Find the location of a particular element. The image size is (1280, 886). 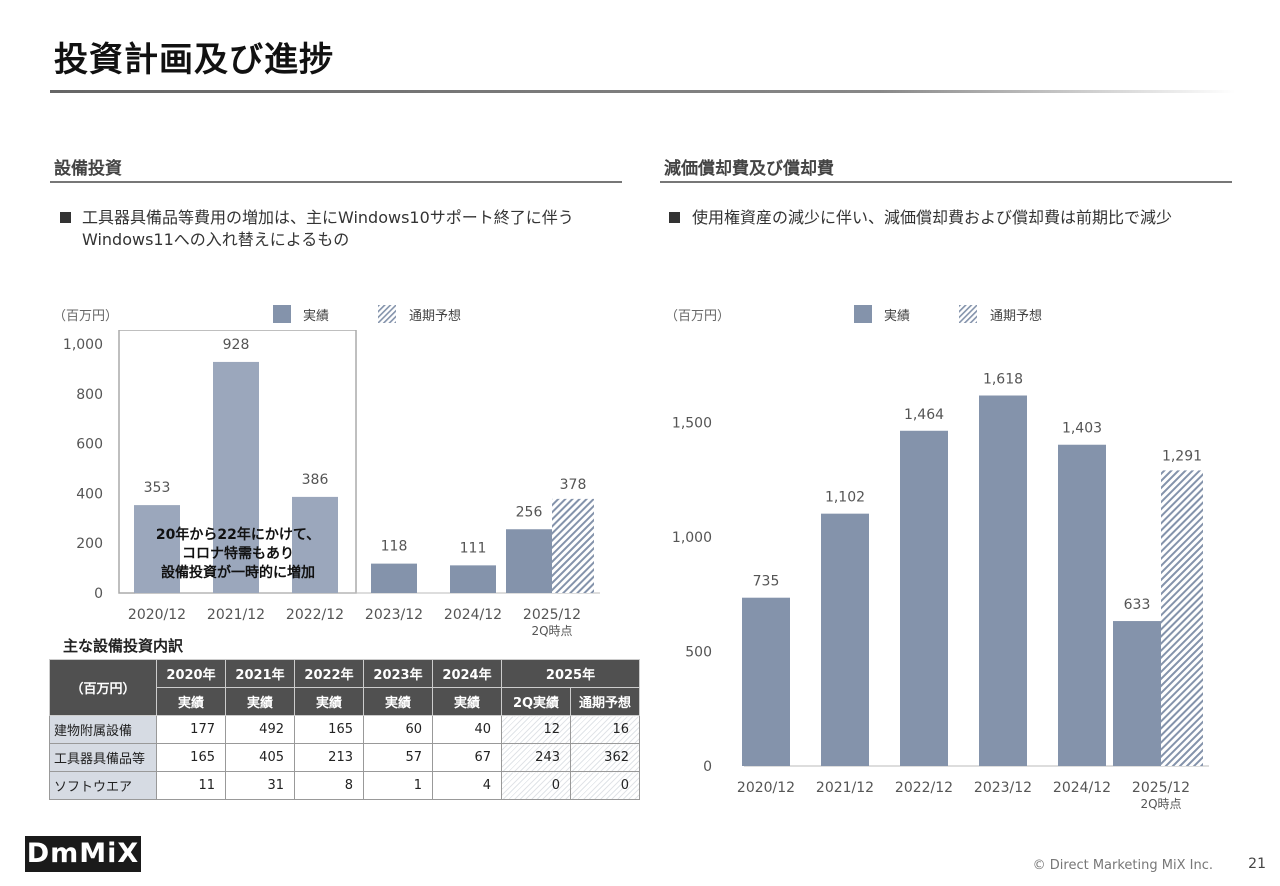

table-cell: 8 is located at coordinates (329, 785).